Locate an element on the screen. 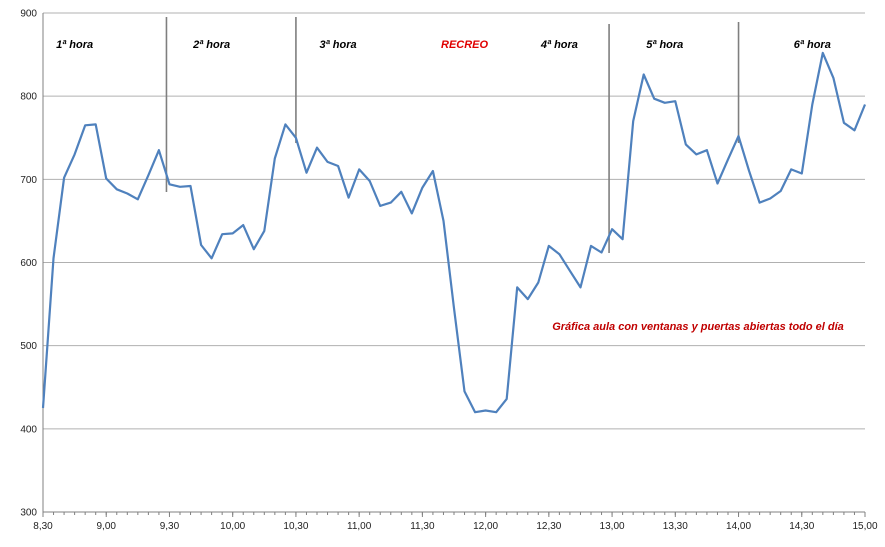  period-label: 1ª hora is located at coordinates (74, 45).